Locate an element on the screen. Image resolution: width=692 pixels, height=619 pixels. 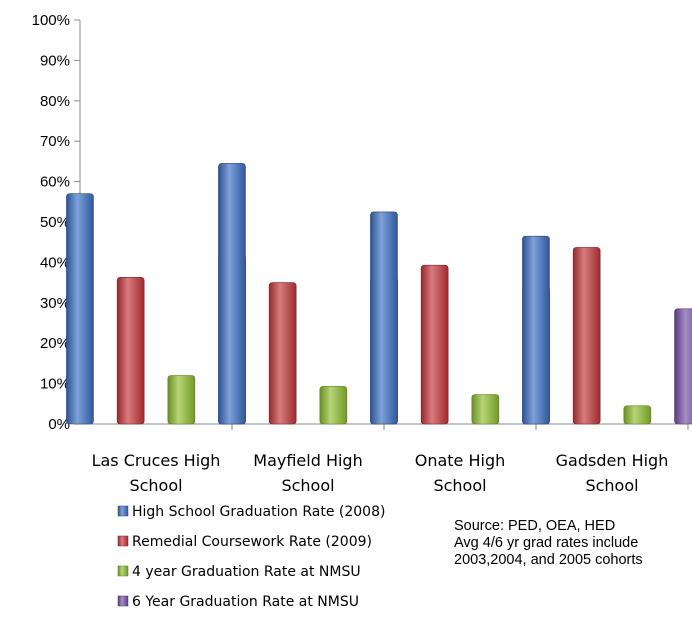
annotation-line: Source: PED, OEA, HED is located at coordinates (534, 526).